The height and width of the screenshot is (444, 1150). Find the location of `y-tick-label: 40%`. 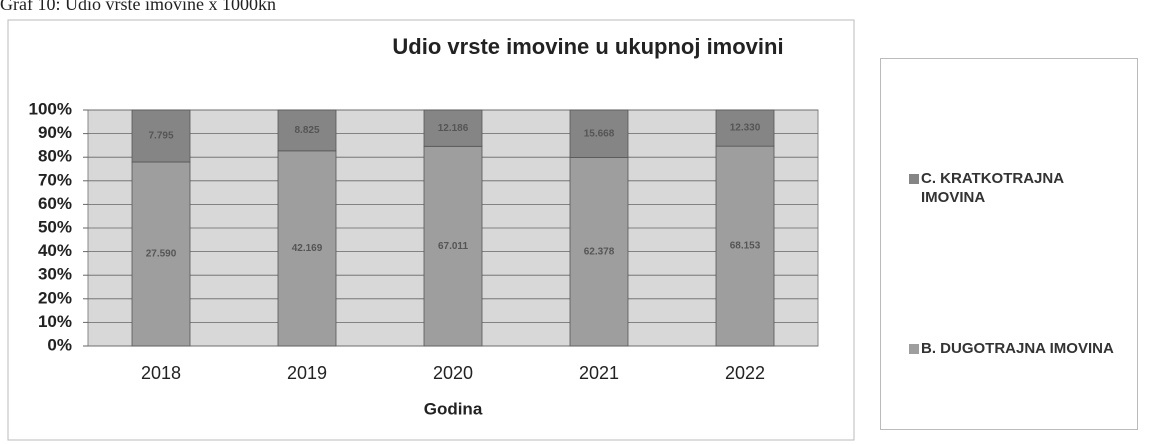

y-tick-label: 40% is located at coordinates (55, 250).